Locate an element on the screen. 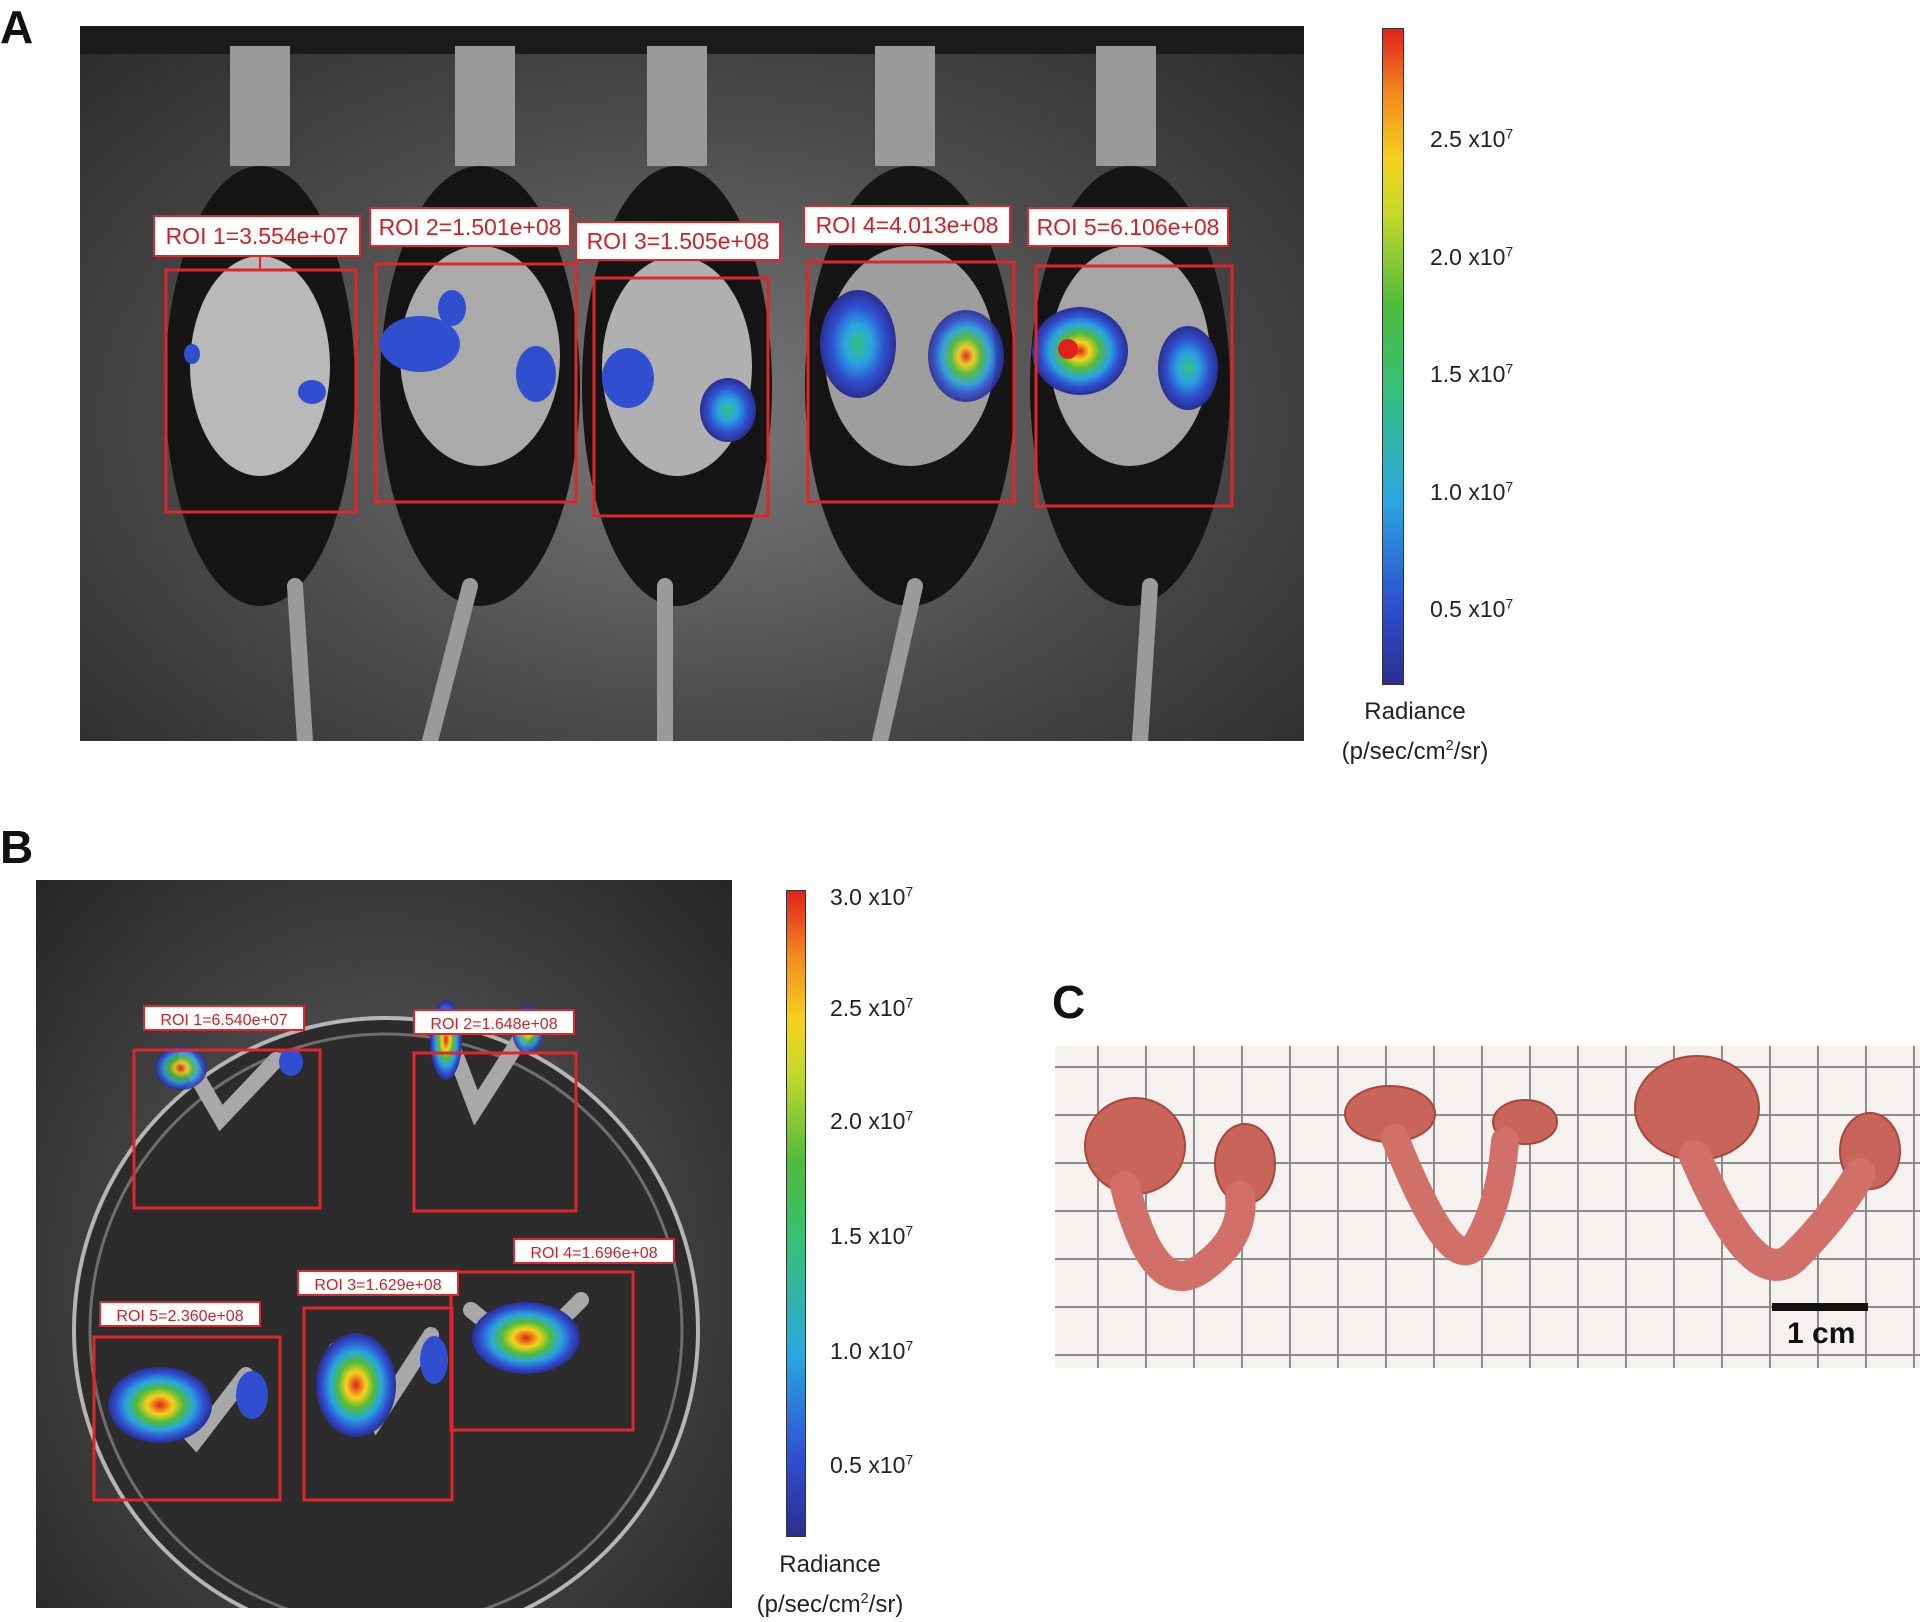  panel-c-uterus-photo is located at coordinates (1487, 1207).